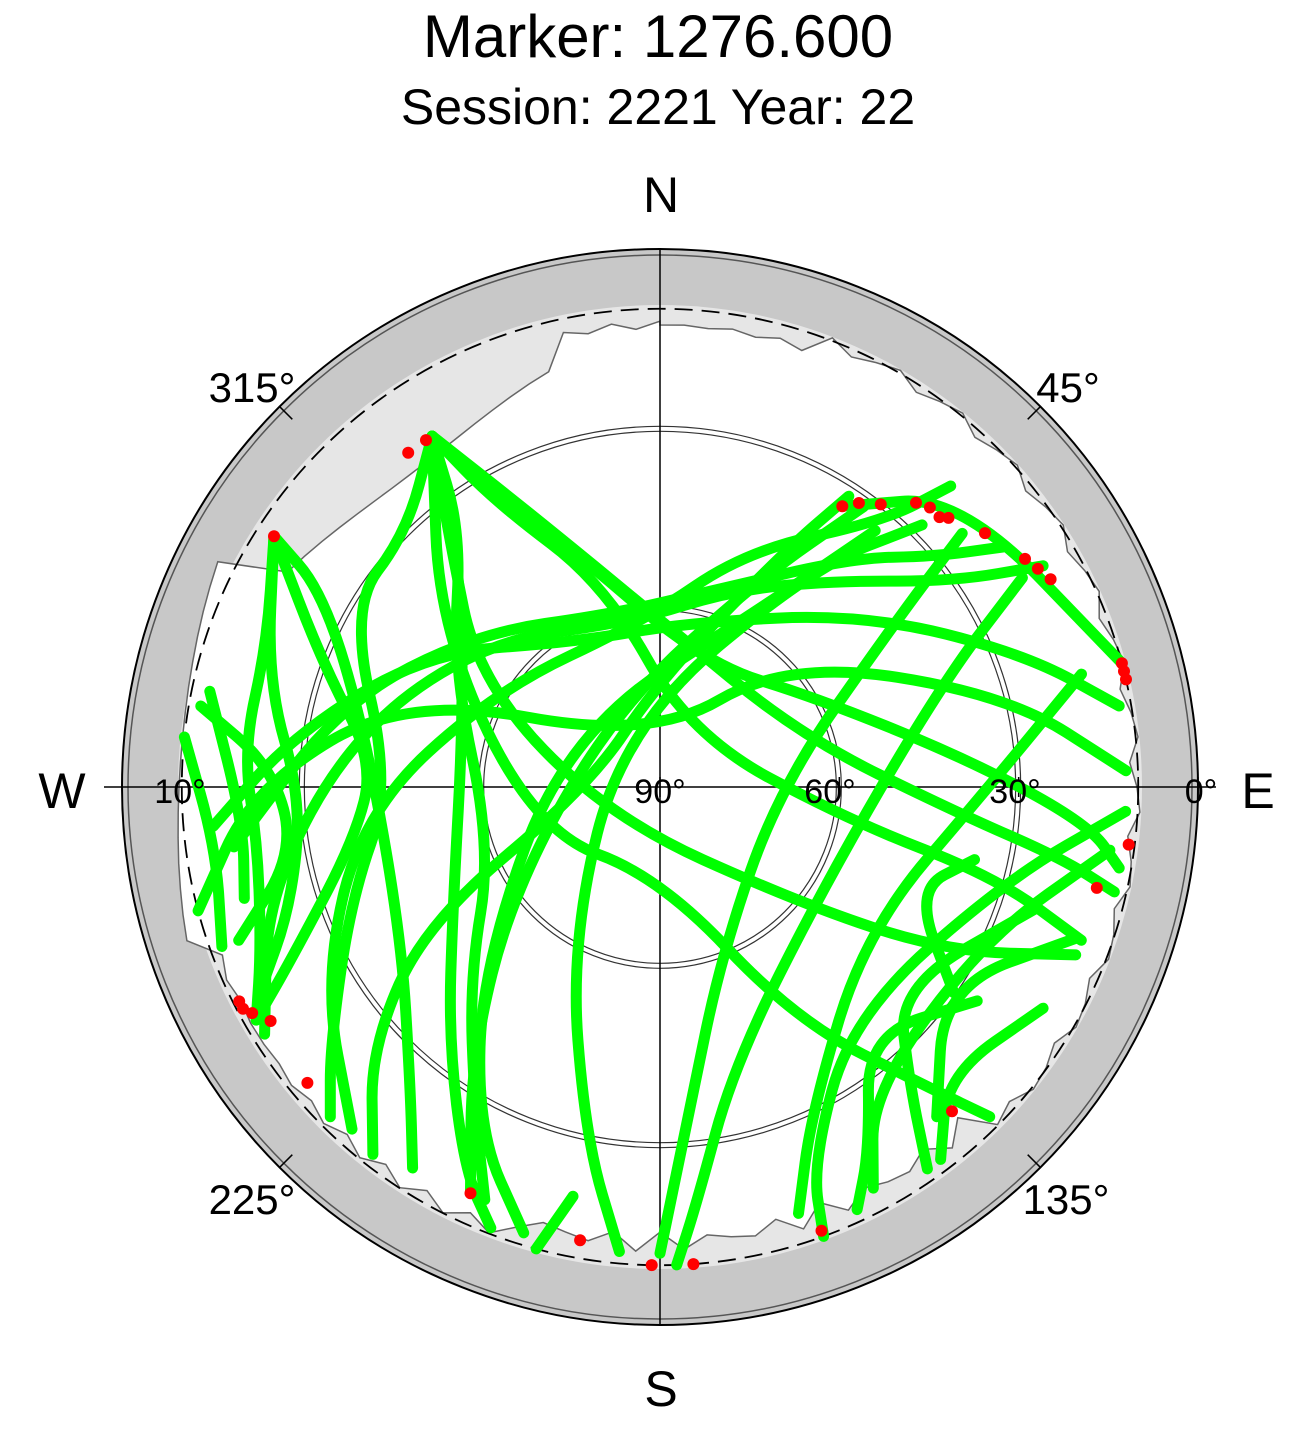  What do you see at coordinates (62, 791) in the screenshot?
I see `west-label: W` at bounding box center [62, 791].